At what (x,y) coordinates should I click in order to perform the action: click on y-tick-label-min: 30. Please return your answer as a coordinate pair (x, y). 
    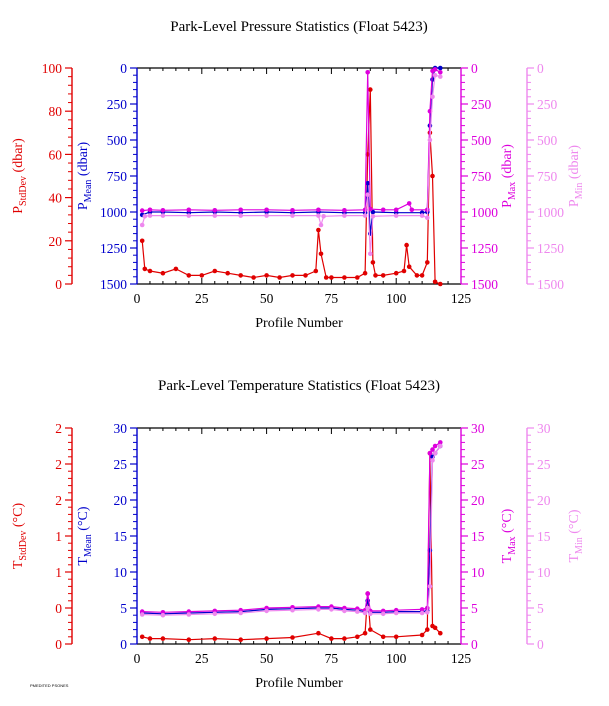
    Looking at the image, I should click on (544, 428).